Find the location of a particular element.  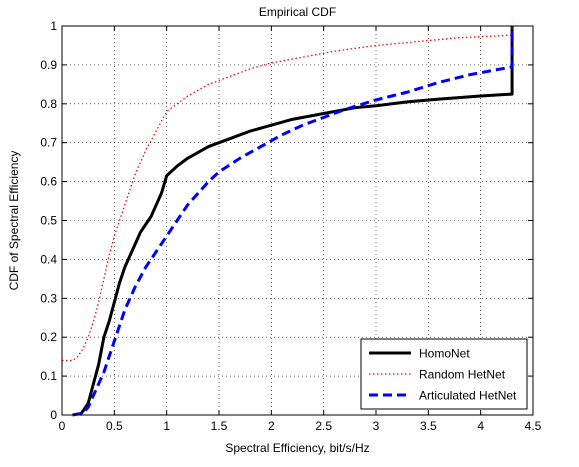

legend: HomoNet Random HetNet Articulated HetNet is located at coordinates (444, 374).